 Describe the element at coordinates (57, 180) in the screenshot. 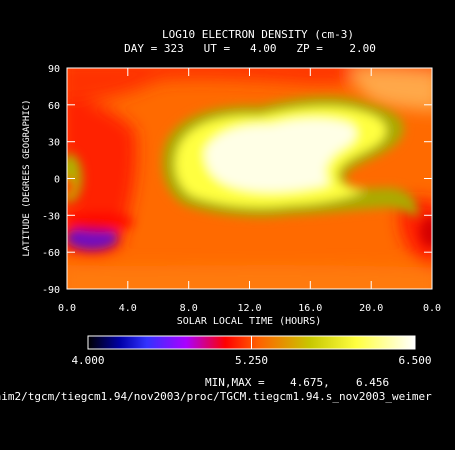

I see `y-tick-label: 0` at that location.